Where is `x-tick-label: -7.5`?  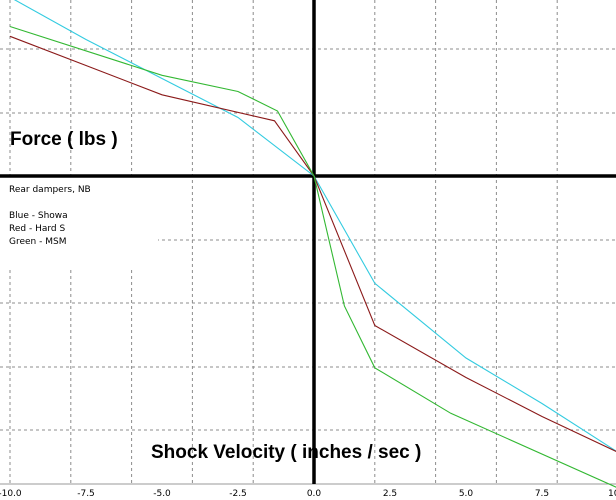 x-tick-label: -7.5 is located at coordinates (86, 494).